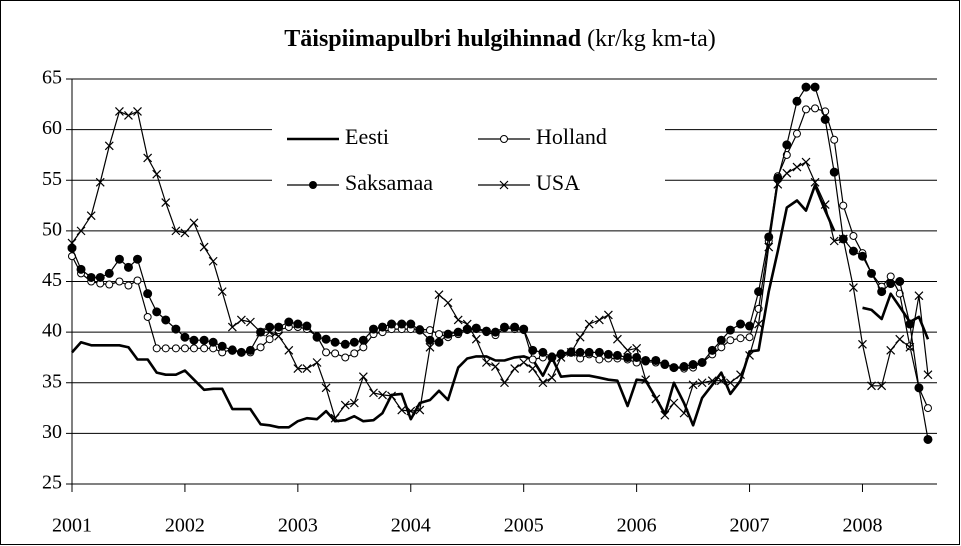  Describe the element at coordinates (468, 156) in the screenshot. I see `legend: Eesti Holland Saksamaa USA` at that location.